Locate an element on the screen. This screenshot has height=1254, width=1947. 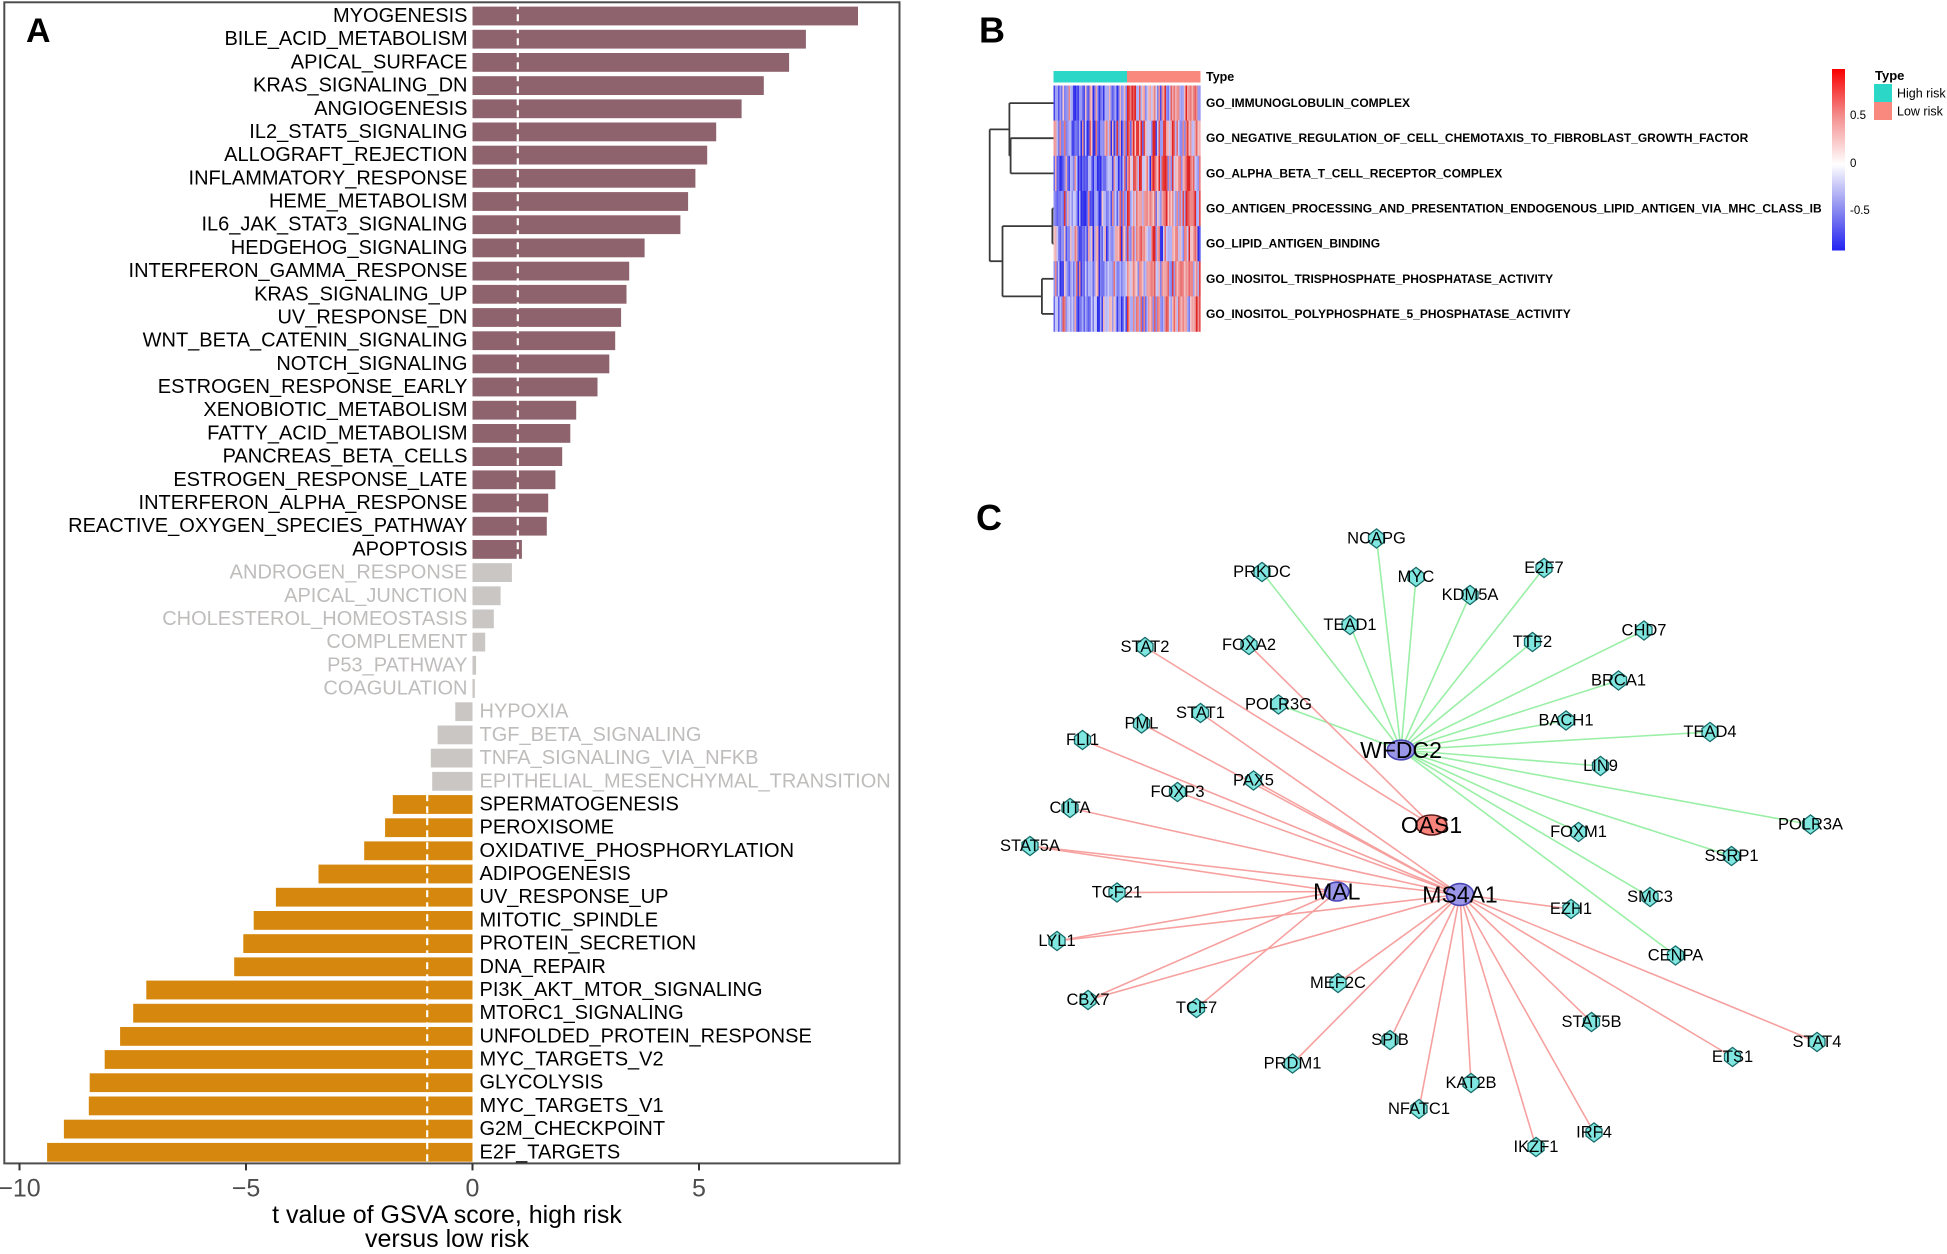
svg-text: MYC_TARGETS_V2 is located at coordinates (572, 1060).